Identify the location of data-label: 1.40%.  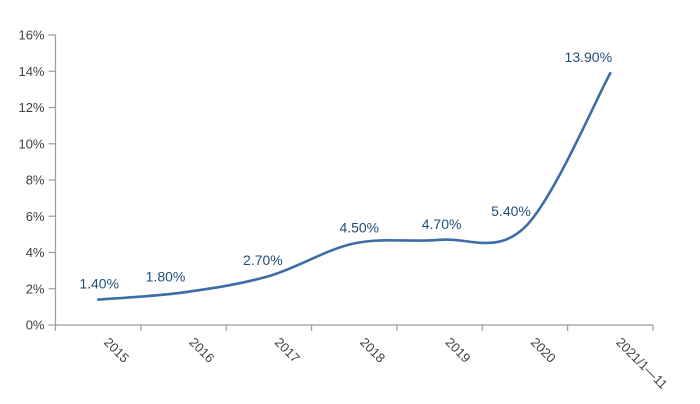
(99, 284).